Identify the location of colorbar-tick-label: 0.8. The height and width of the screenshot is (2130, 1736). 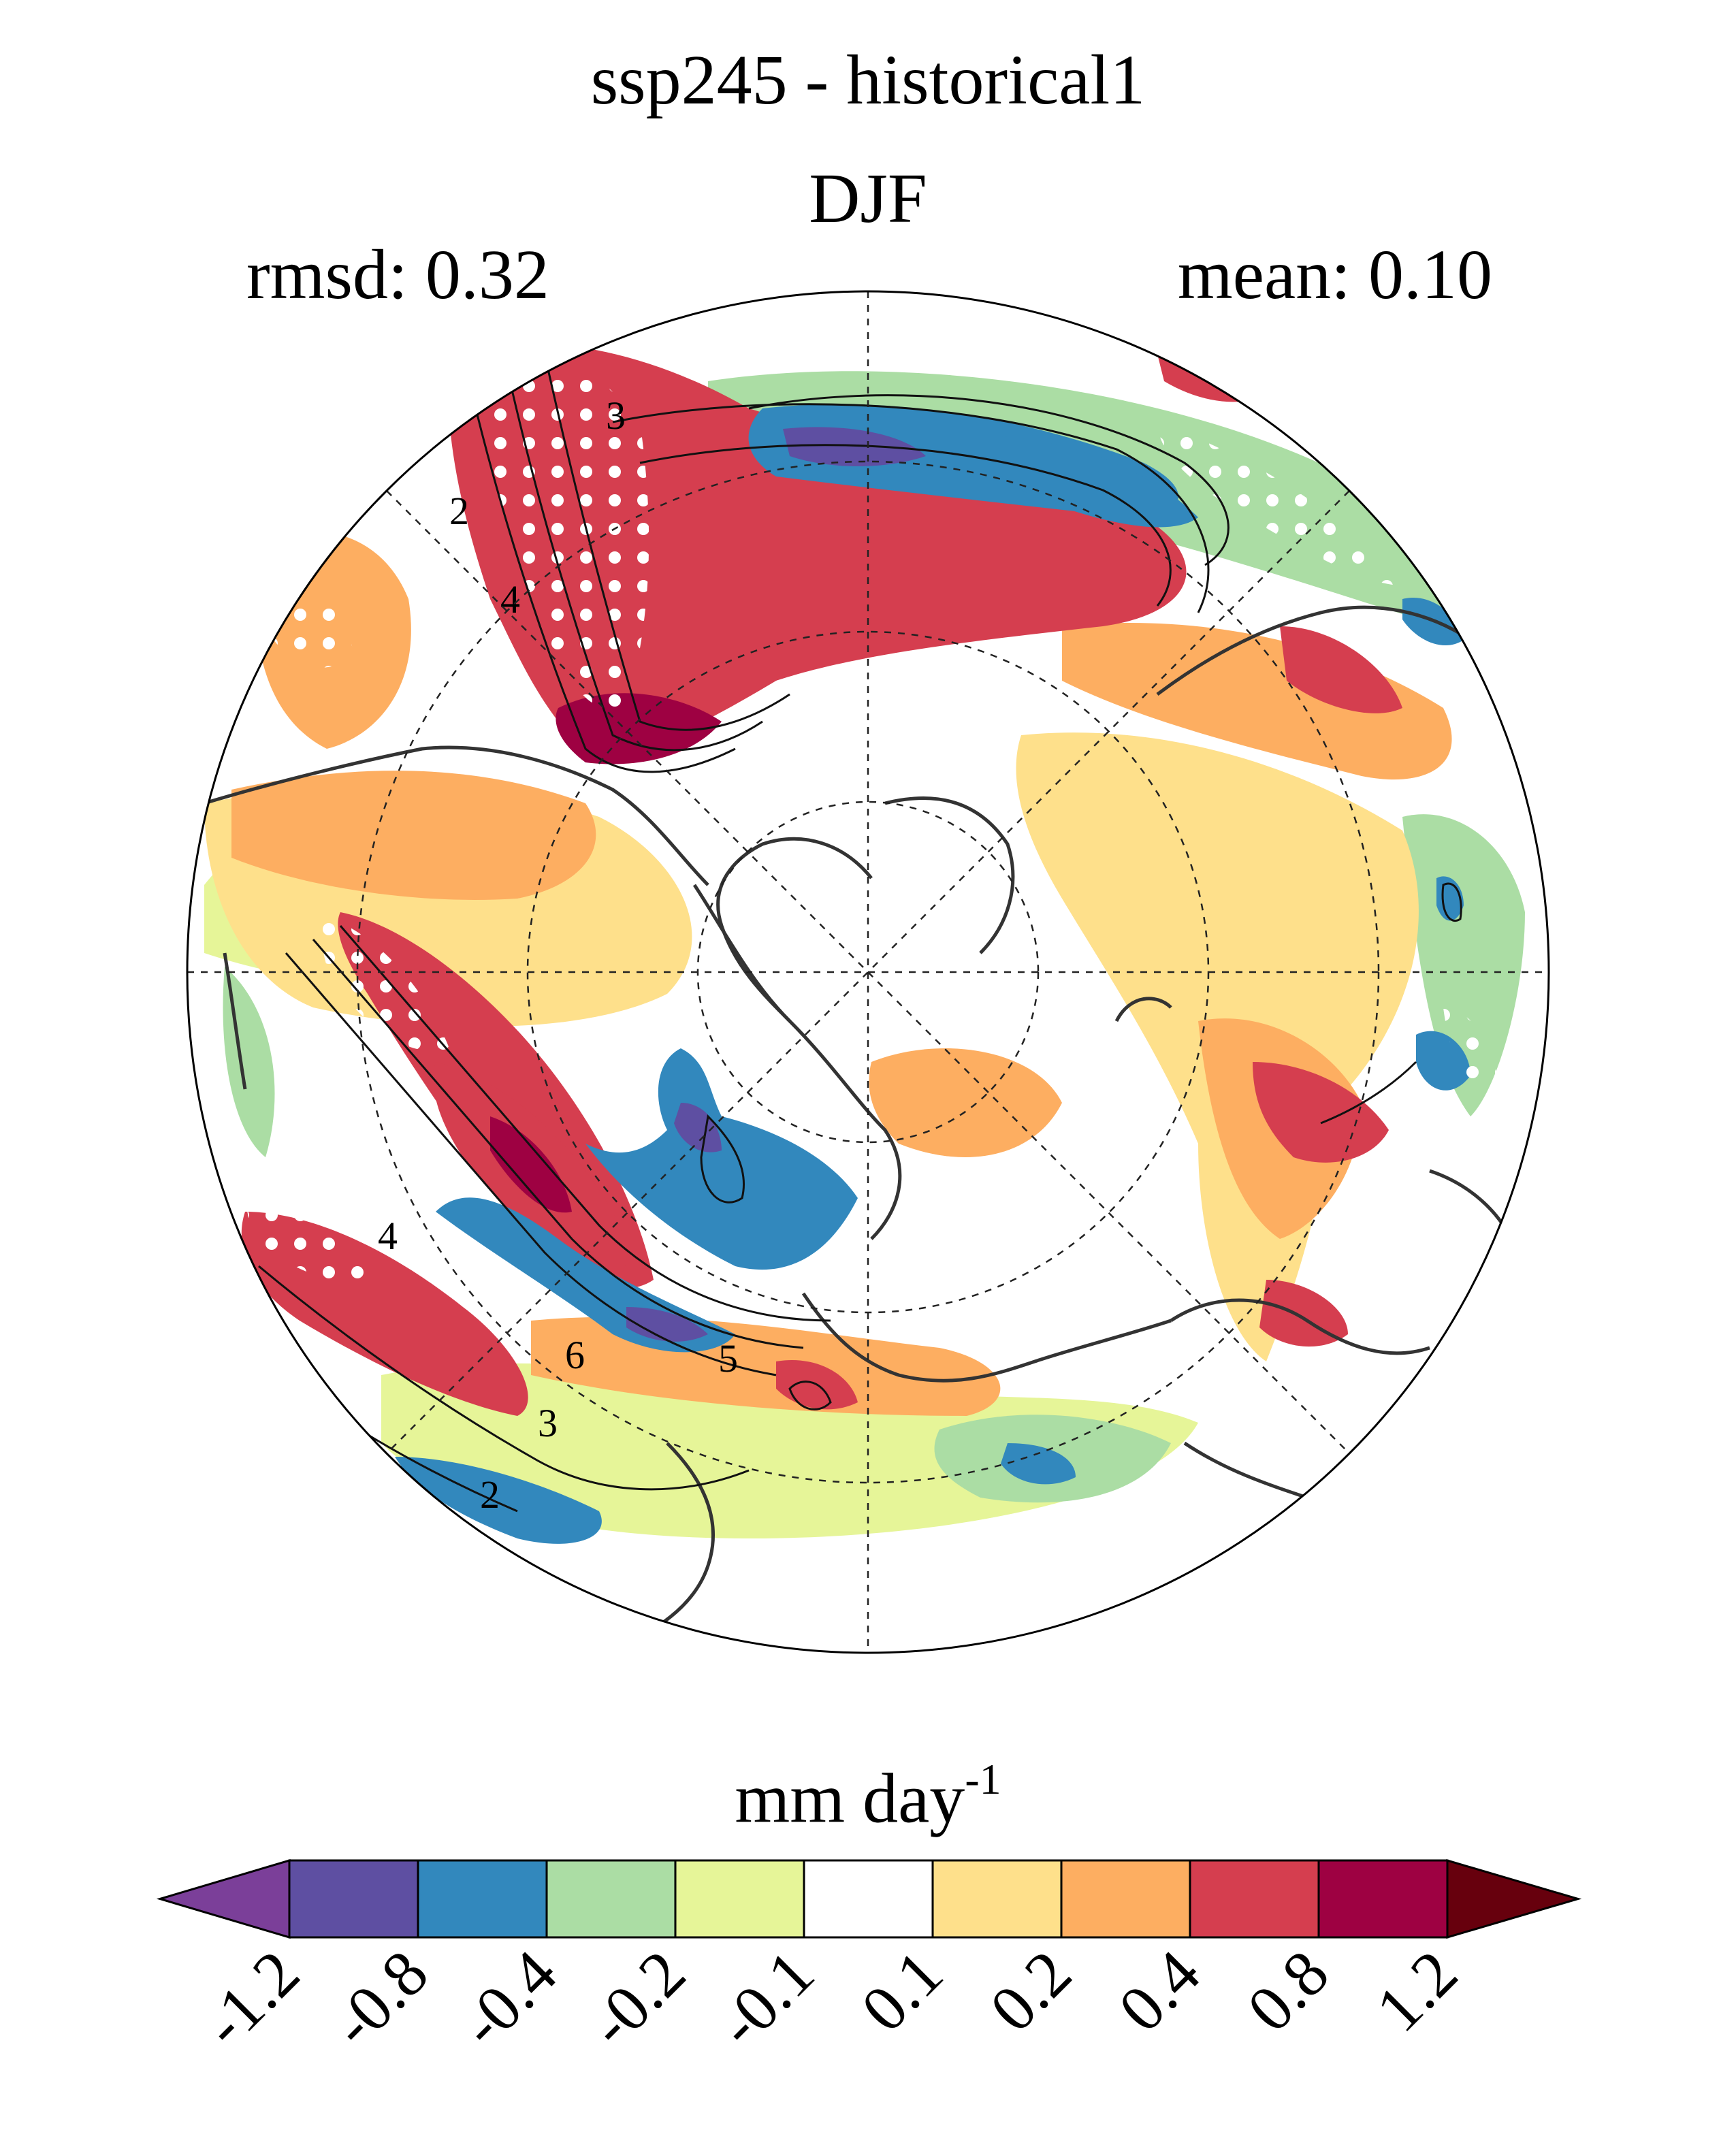
(1288, 1991).